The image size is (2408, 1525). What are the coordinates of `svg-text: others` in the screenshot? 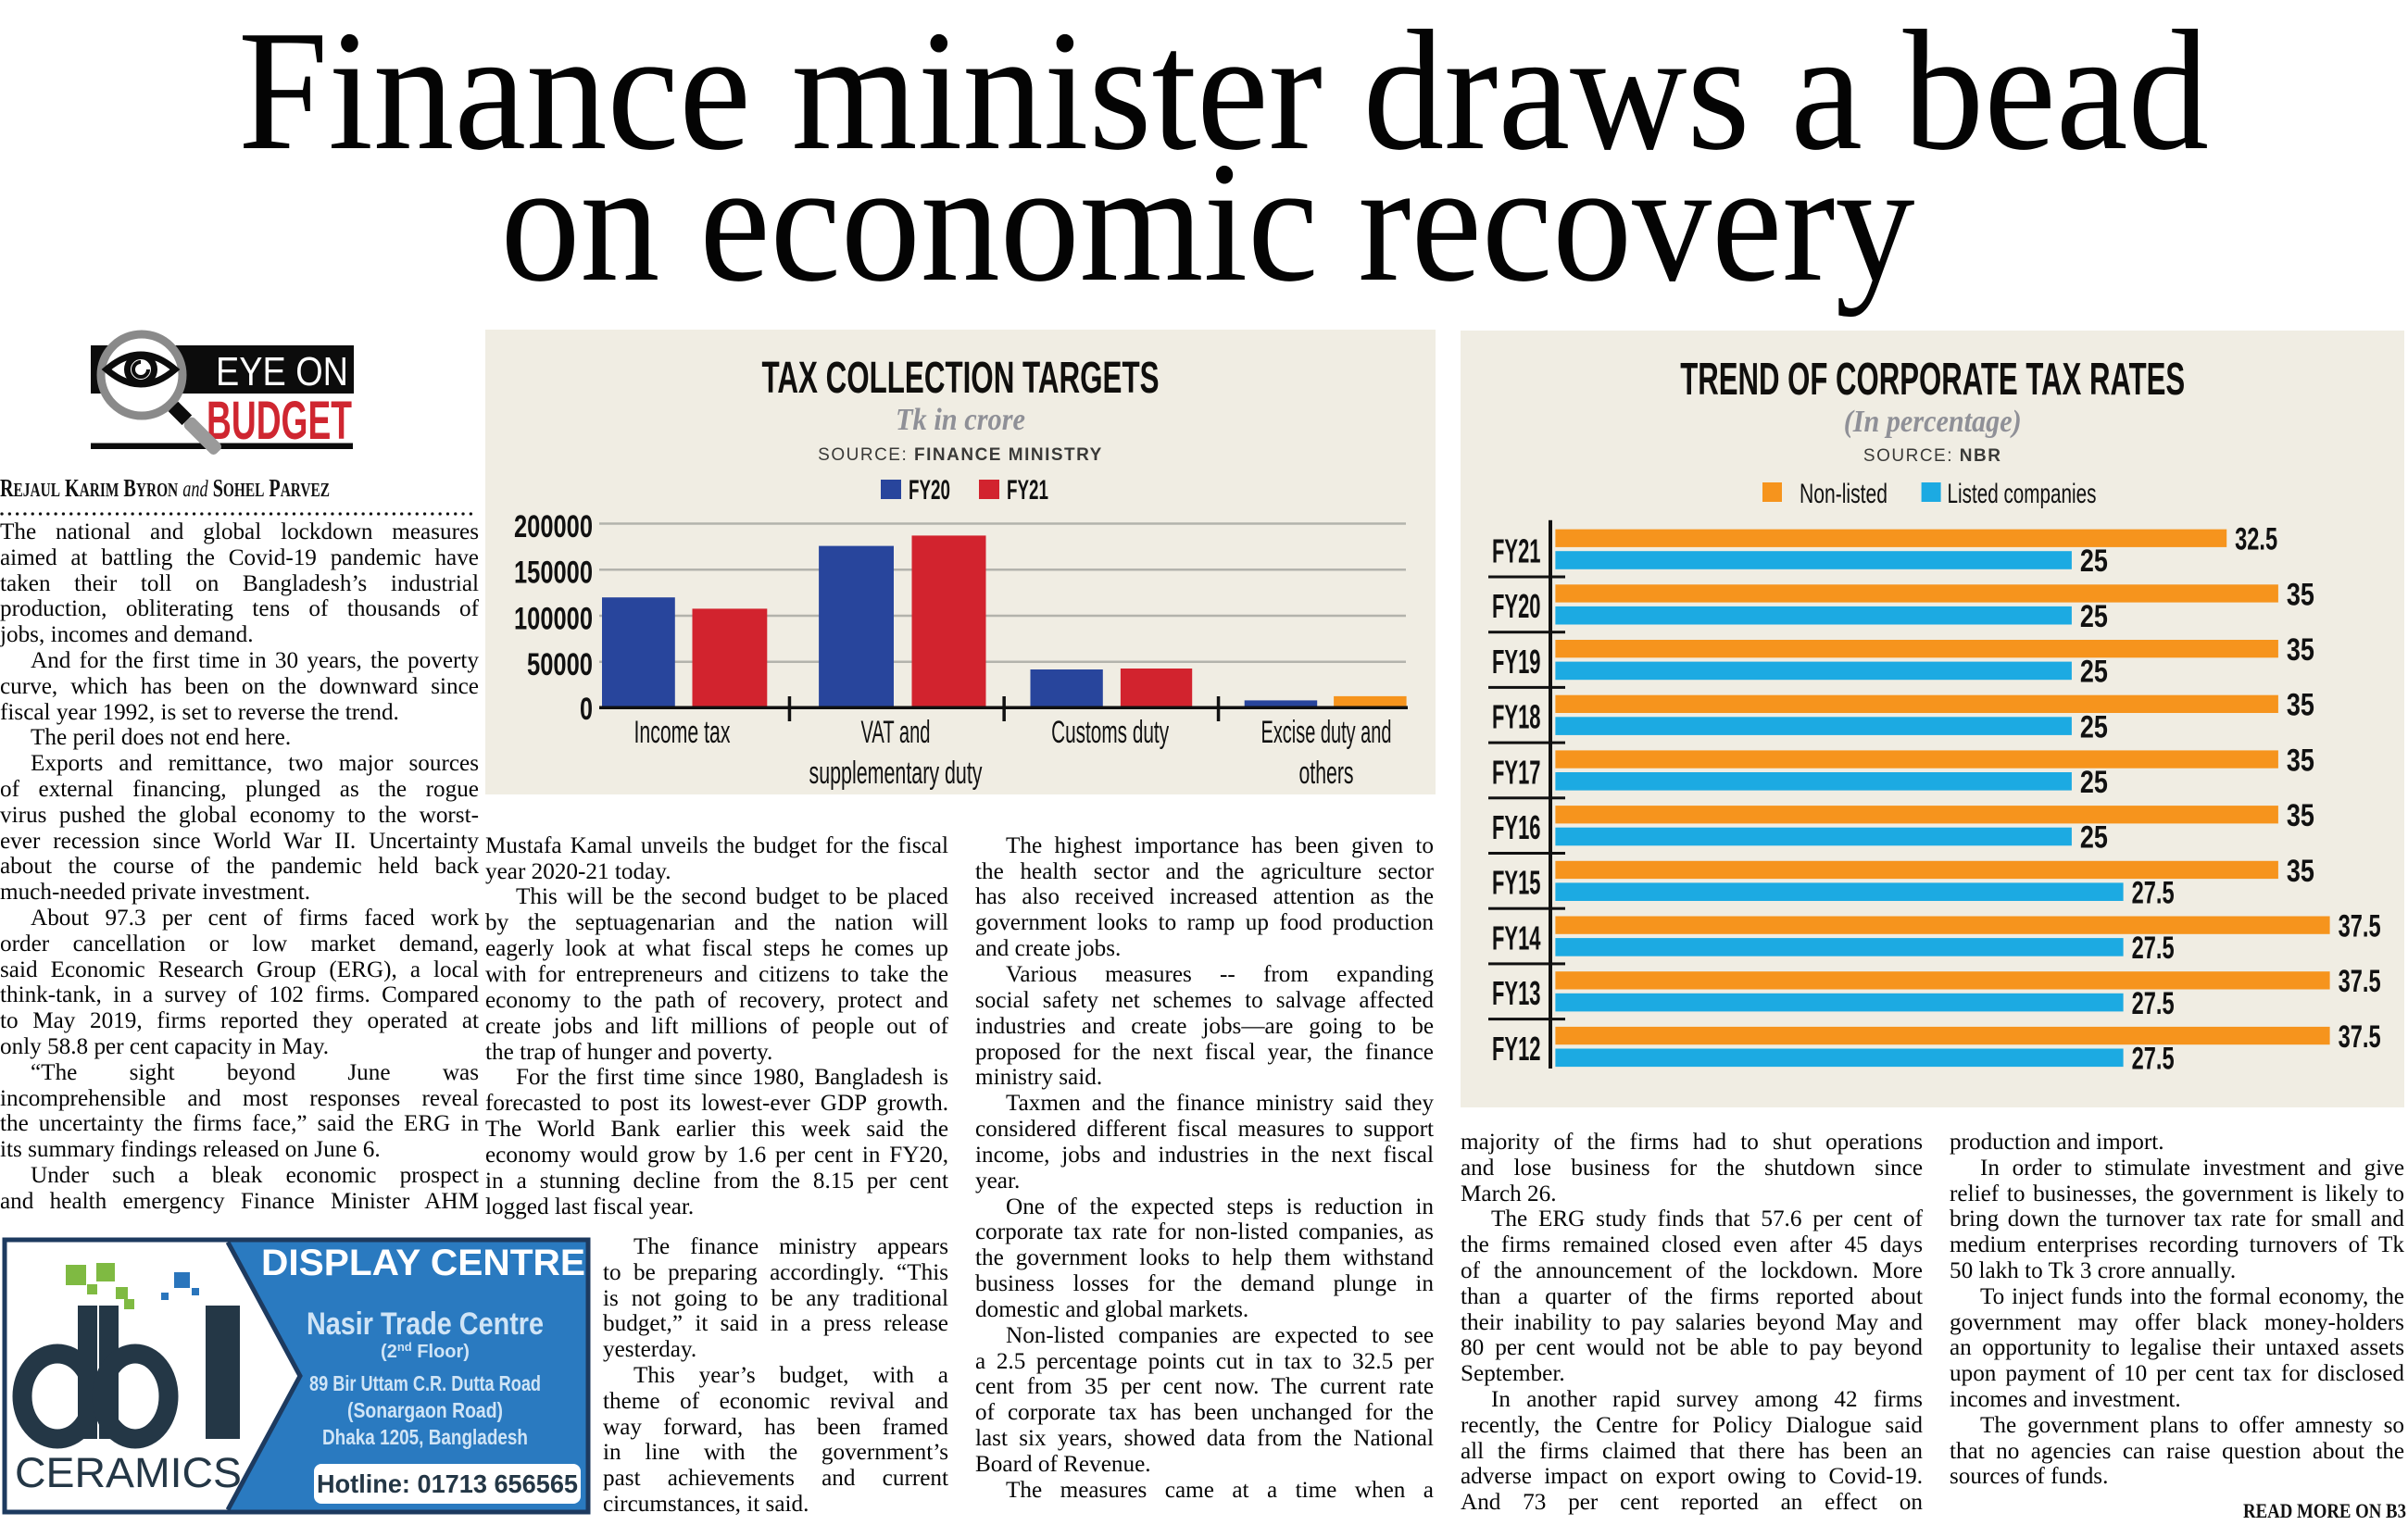 It's located at (1326, 774).